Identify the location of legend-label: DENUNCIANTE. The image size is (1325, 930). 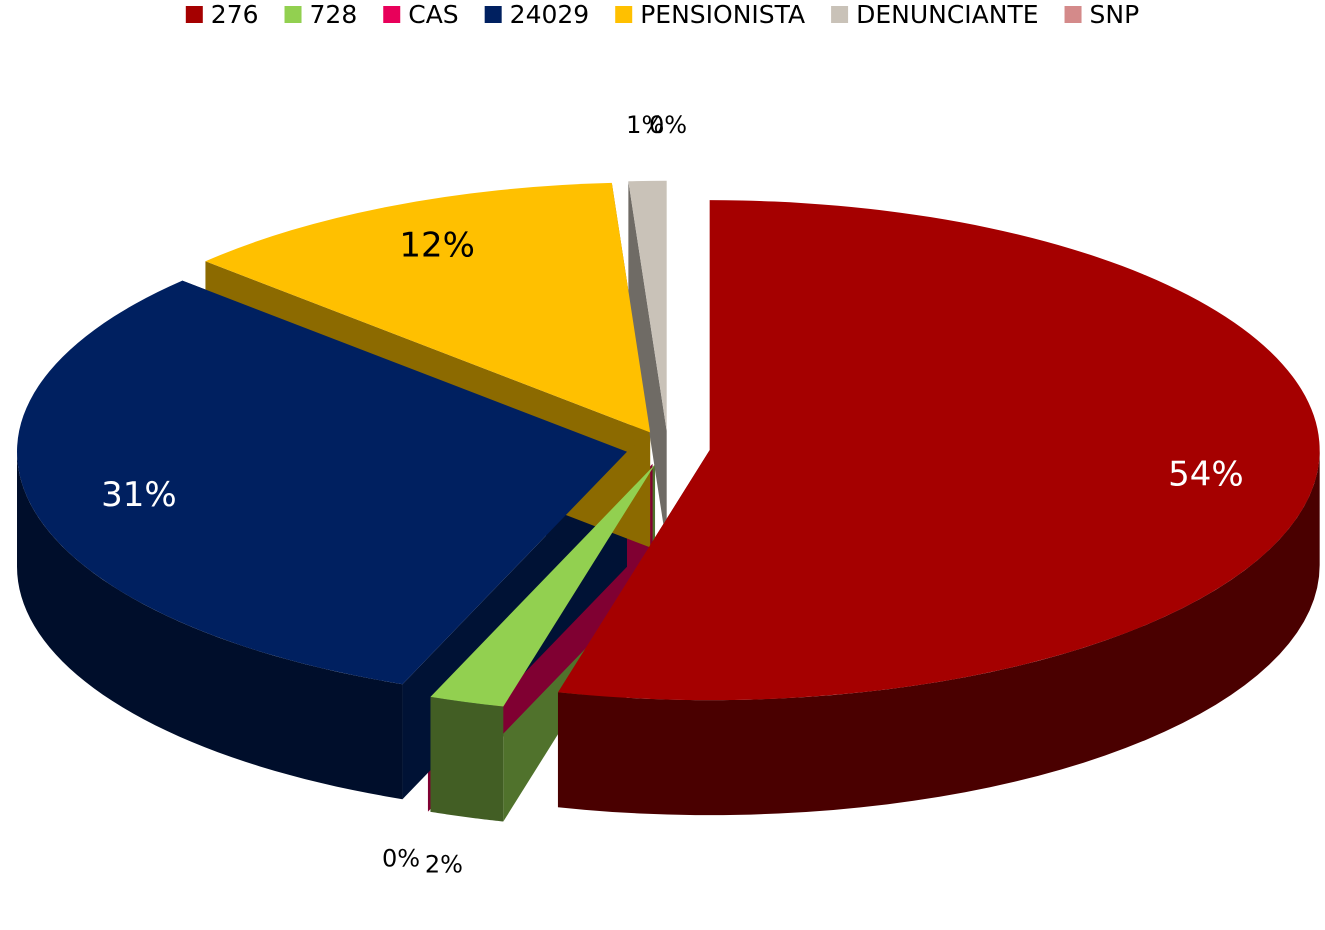
(947, 14).